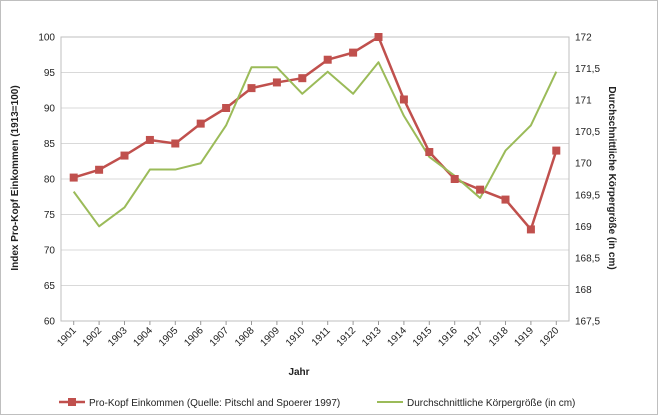  What do you see at coordinates (93, 337) in the screenshot?
I see `x-tick-label: 1902` at bounding box center [93, 337].